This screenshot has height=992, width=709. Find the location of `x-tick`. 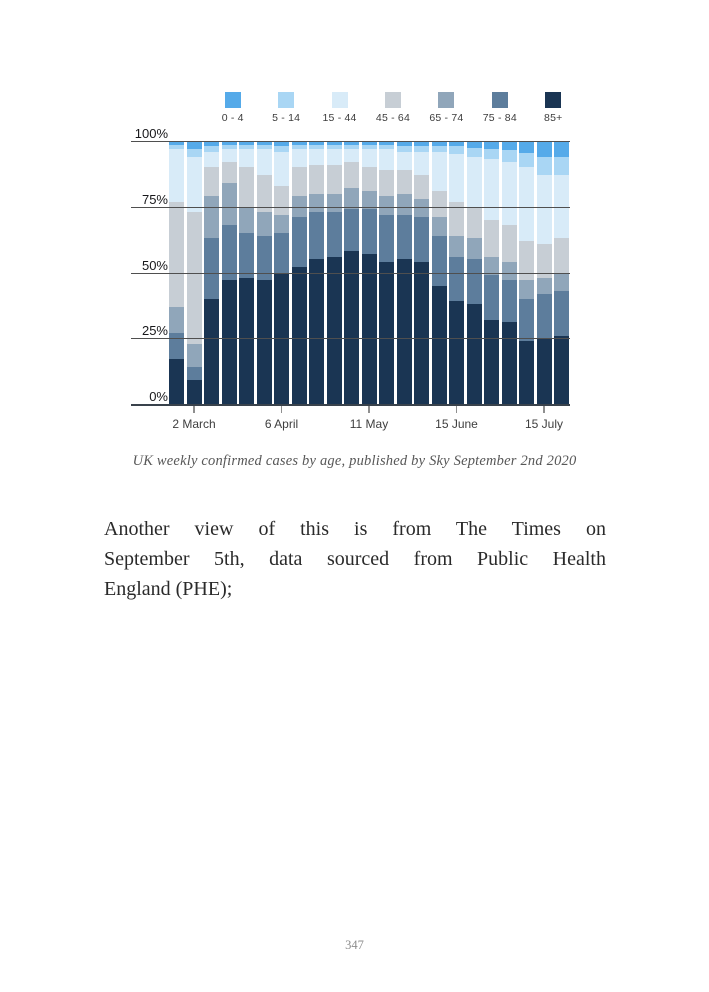

x-tick is located at coordinates (369, 409).